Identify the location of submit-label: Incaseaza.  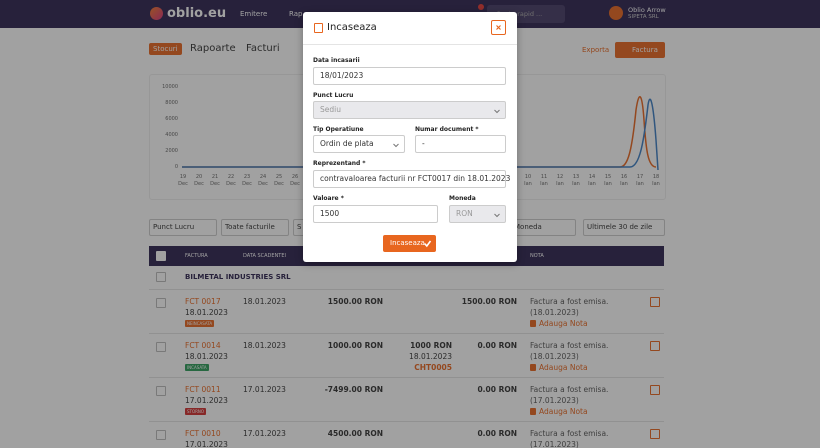
(407, 243).